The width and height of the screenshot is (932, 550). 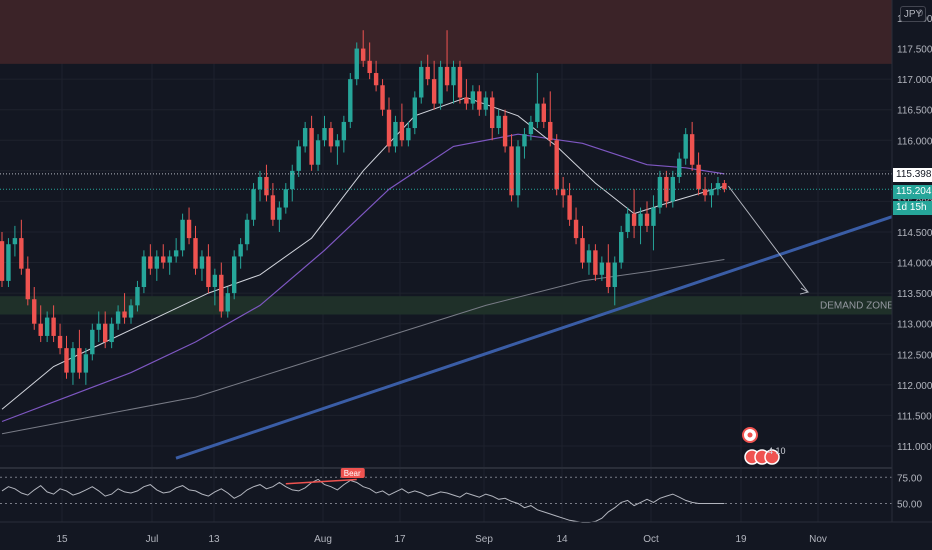 What do you see at coordinates (914, 141) in the screenshot?
I see `price-tick-label: 116.000` at bounding box center [914, 141].